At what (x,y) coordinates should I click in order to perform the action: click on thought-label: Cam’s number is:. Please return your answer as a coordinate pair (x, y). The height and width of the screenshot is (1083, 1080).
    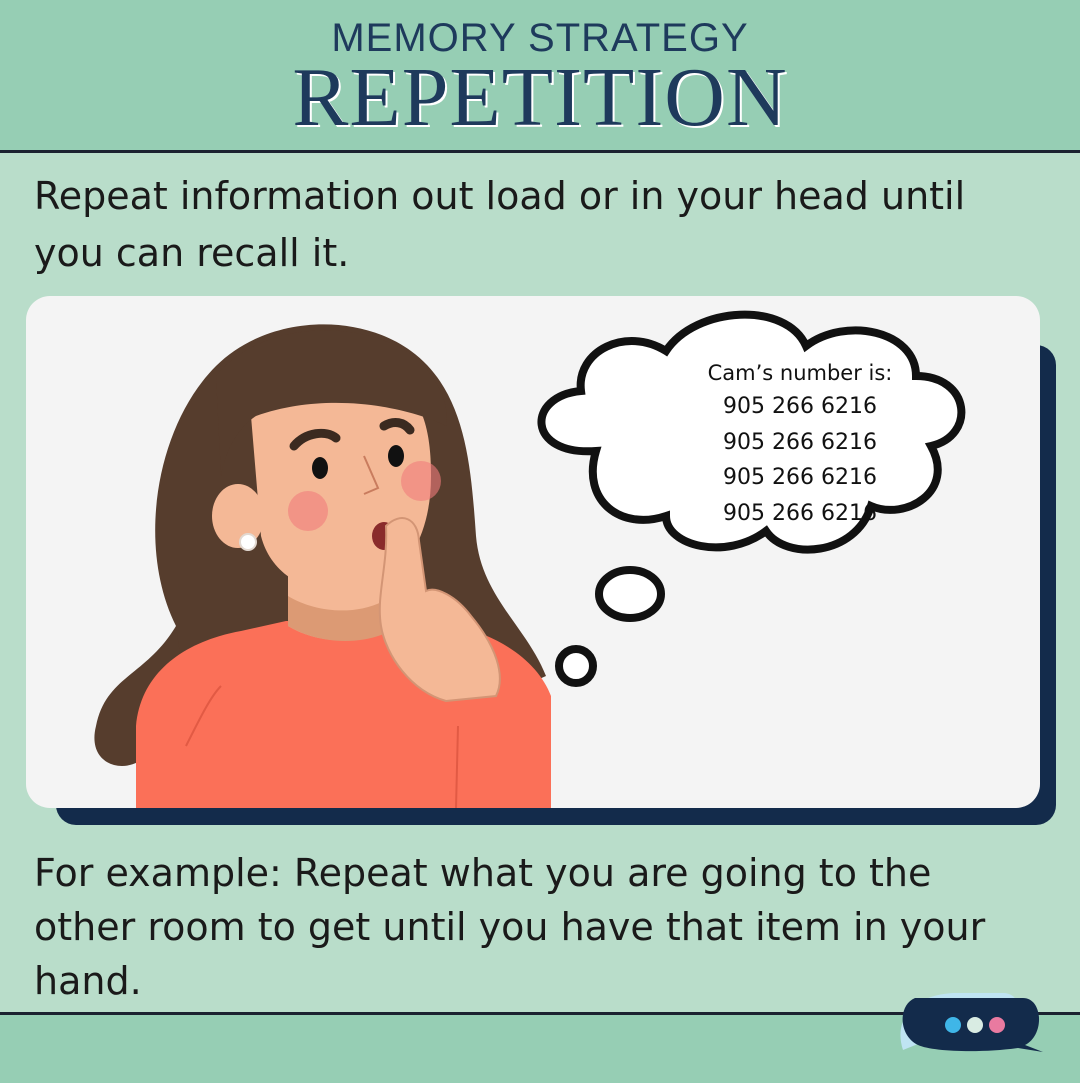
    Looking at the image, I should click on (800, 373).